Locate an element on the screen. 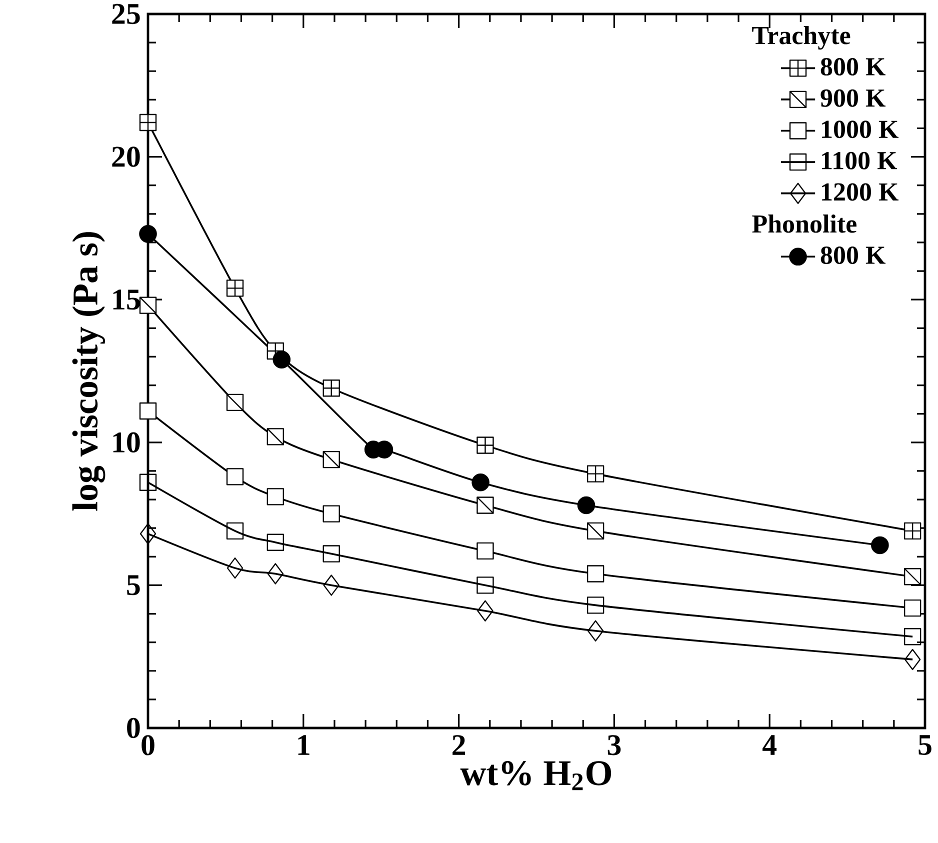 This screenshot has height=843, width=938. x-tick-label: 5 is located at coordinates (925, 745).